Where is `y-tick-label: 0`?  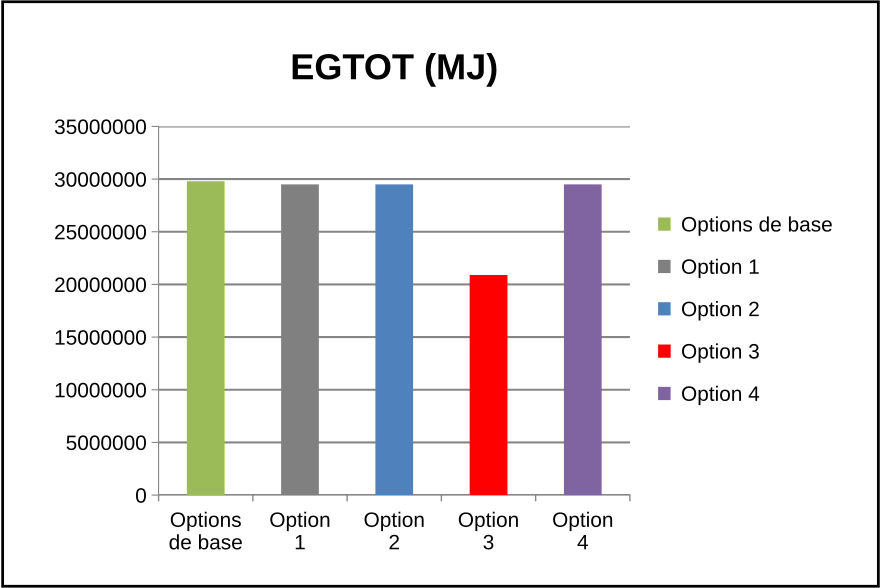
y-tick-label: 0 is located at coordinates (141, 495).